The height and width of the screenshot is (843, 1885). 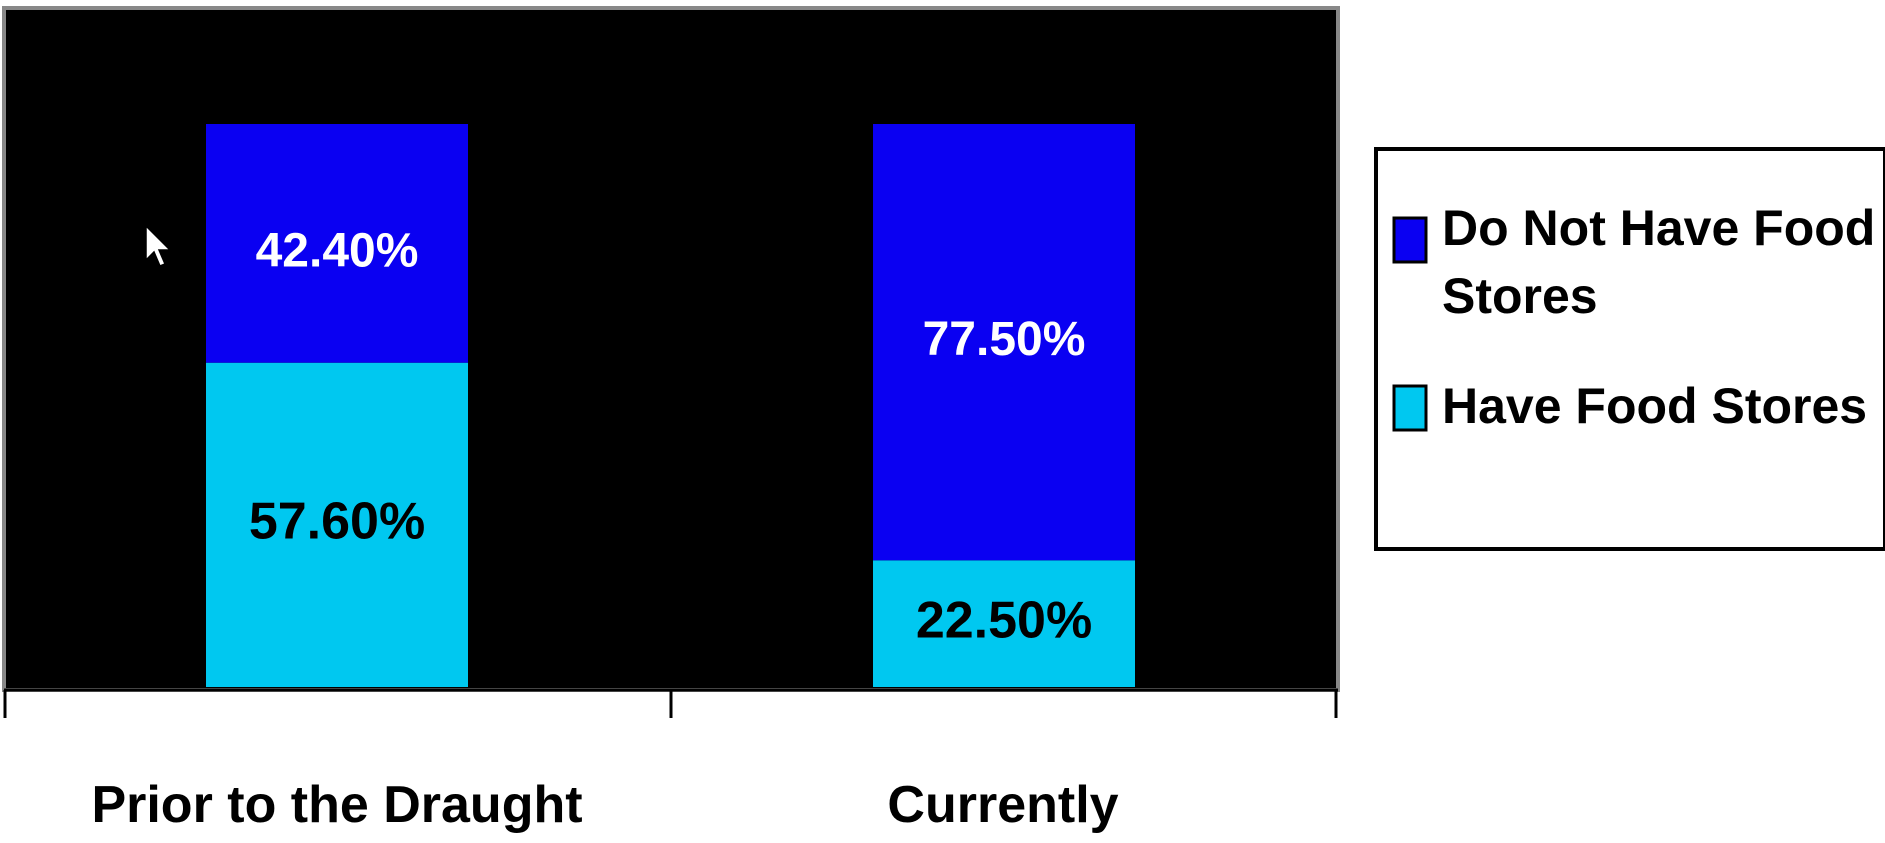 What do you see at coordinates (337, 251) in the screenshot?
I see `bar-data-label: 42.40%` at bounding box center [337, 251].